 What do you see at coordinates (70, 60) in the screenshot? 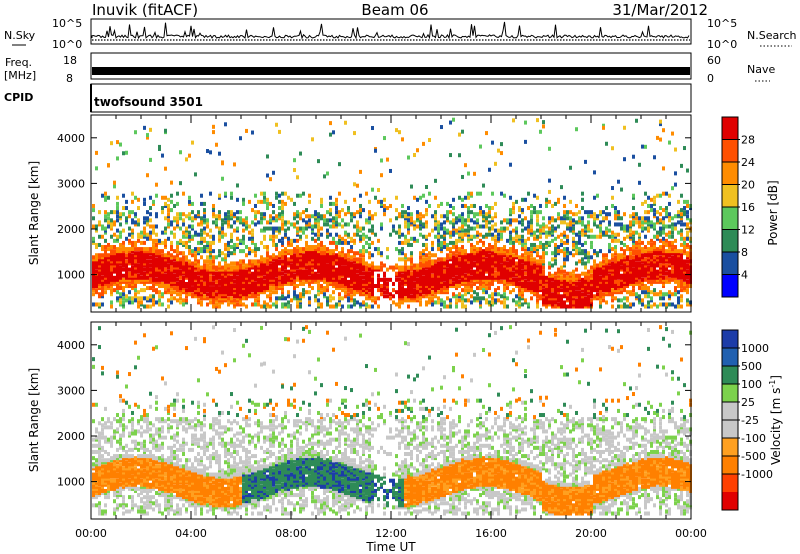
I see `freq-tick-top: 18` at bounding box center [70, 60].